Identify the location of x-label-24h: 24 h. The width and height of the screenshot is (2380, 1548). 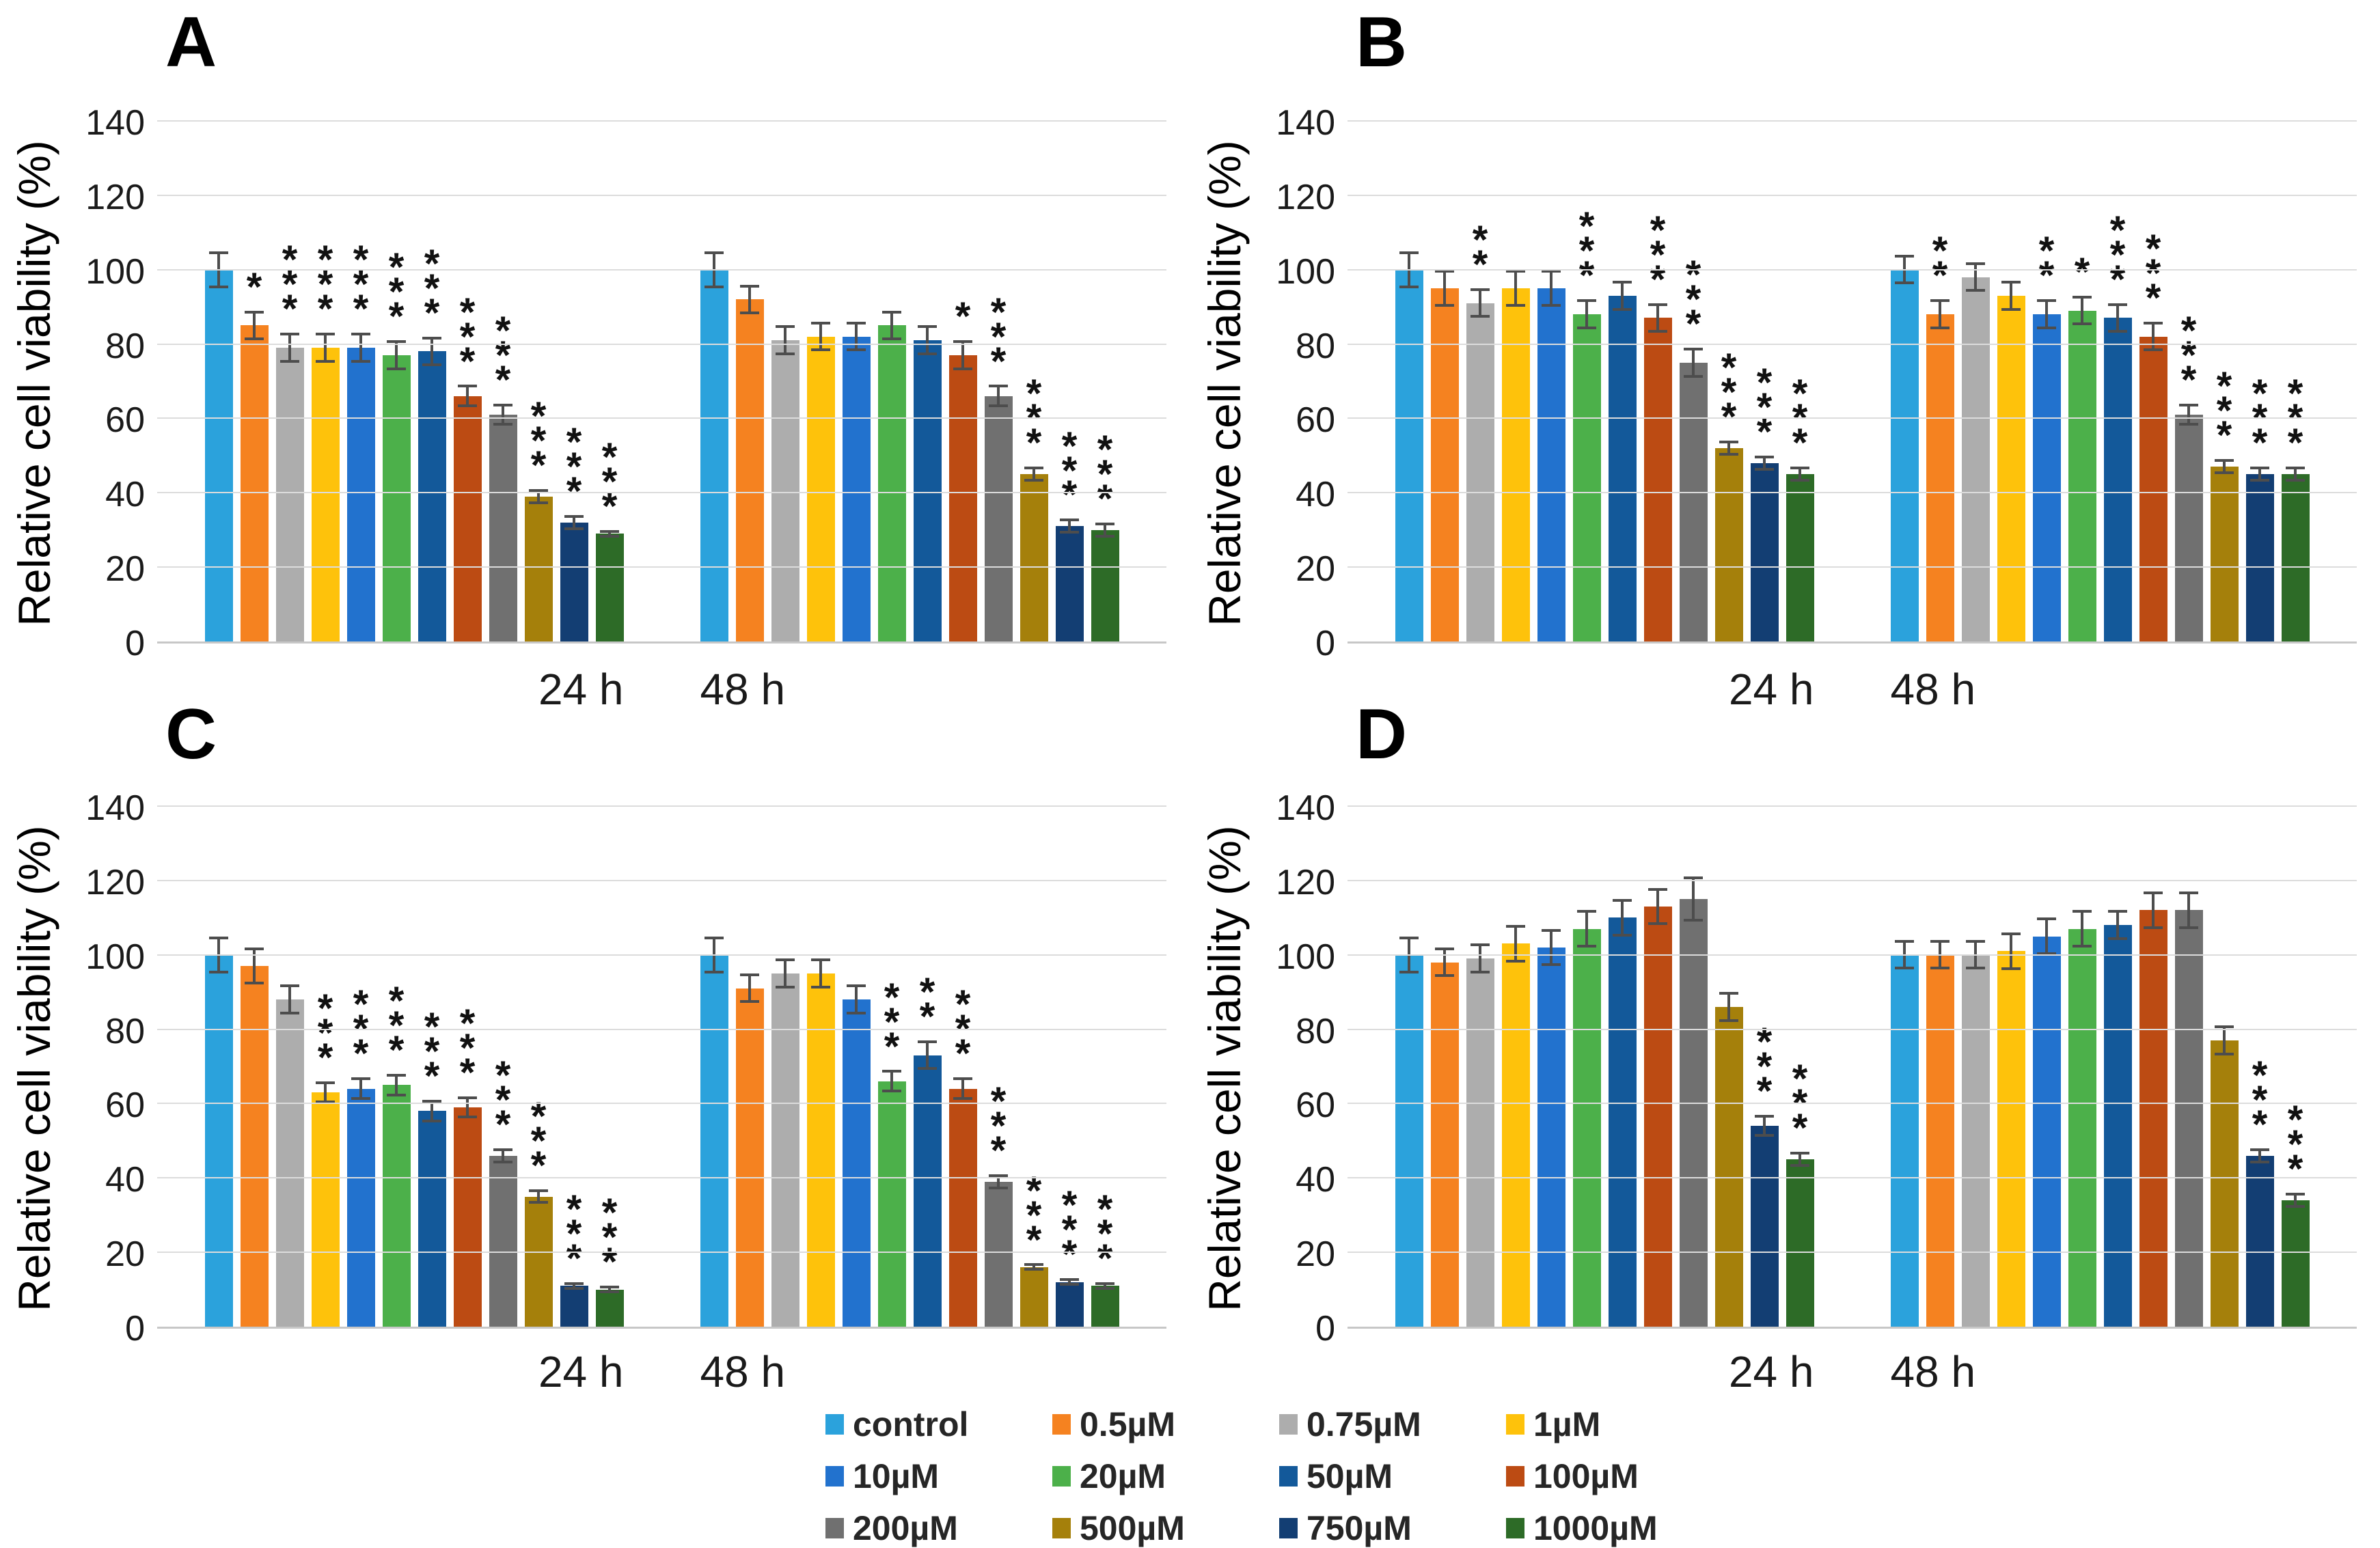
(1771, 689).